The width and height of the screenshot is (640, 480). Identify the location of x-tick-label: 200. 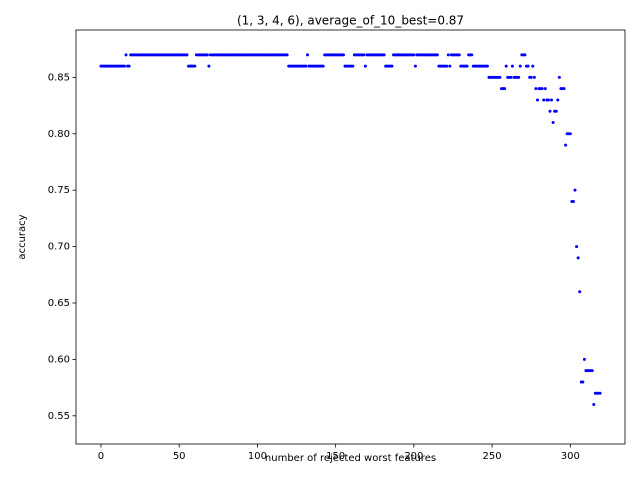
(413, 456).